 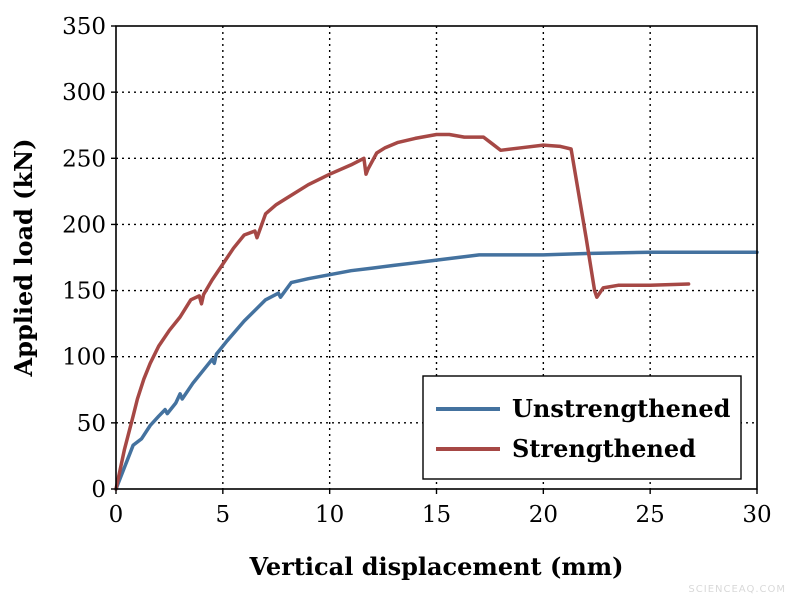 What do you see at coordinates (84, 159) in the screenshot?
I see `y-tick-label: 250` at bounding box center [84, 159].